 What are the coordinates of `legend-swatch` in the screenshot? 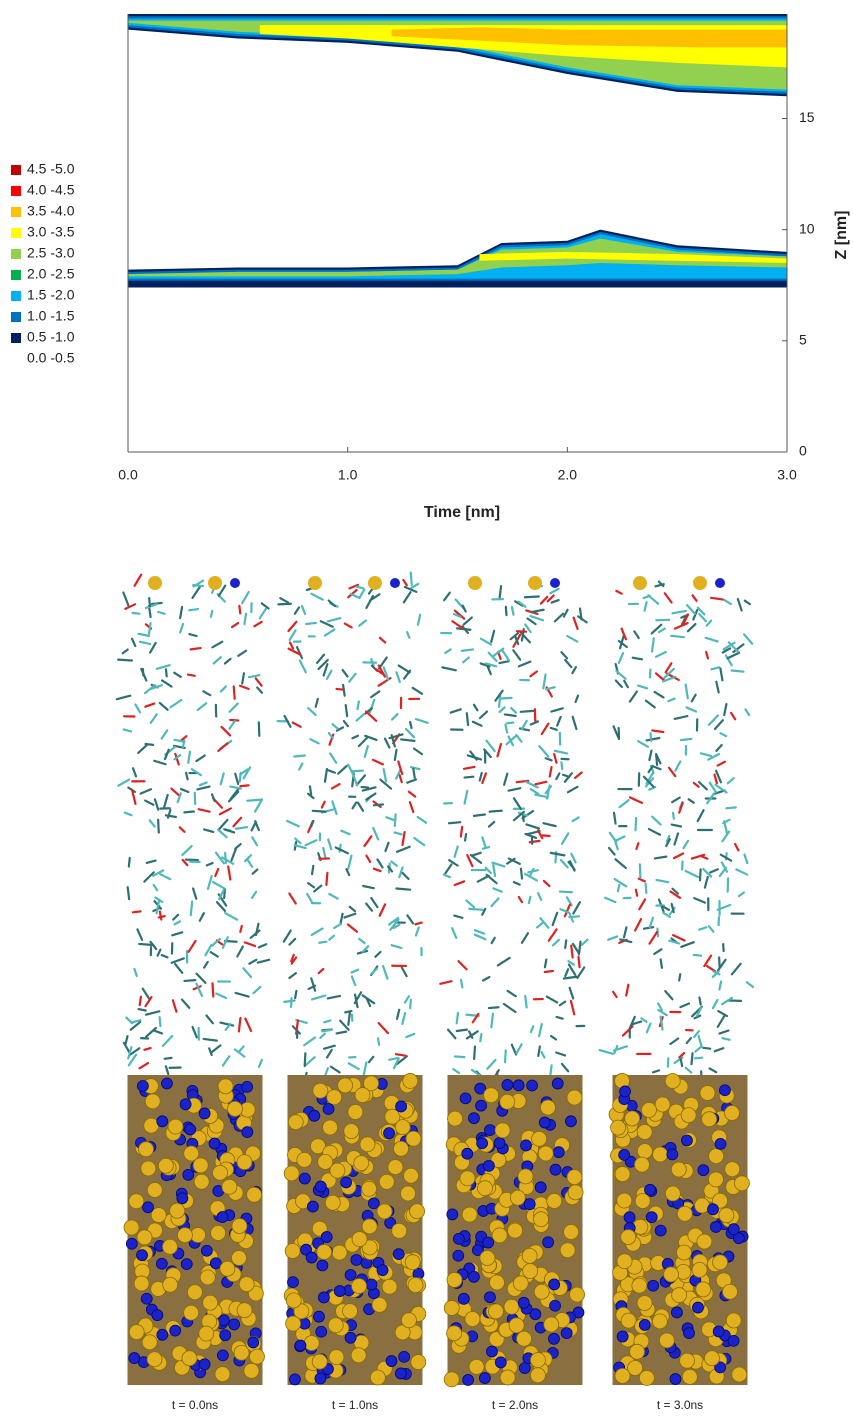 It's located at (16, 296).